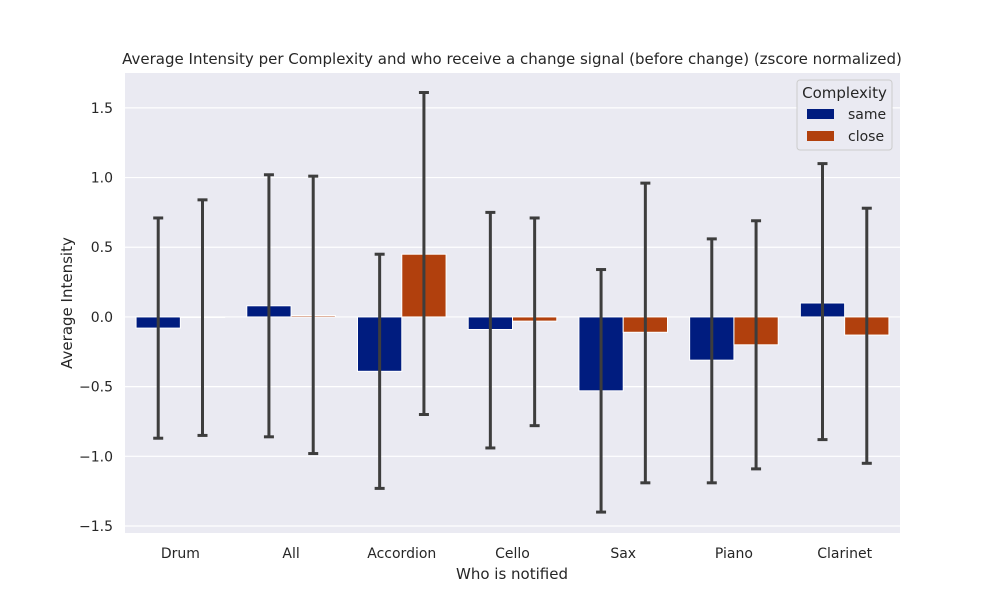 This screenshot has width=1000, height=604. Describe the element at coordinates (645, 333) in the screenshot. I see `error-bar-close-sax` at that location.